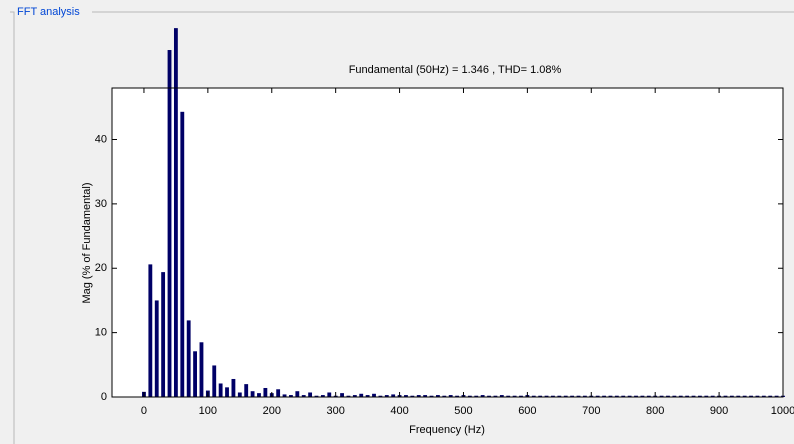 Image resolution: width=794 pixels, height=444 pixels. Describe the element at coordinates (591, 411) in the screenshot. I see `x-tick-label: 700` at that location.